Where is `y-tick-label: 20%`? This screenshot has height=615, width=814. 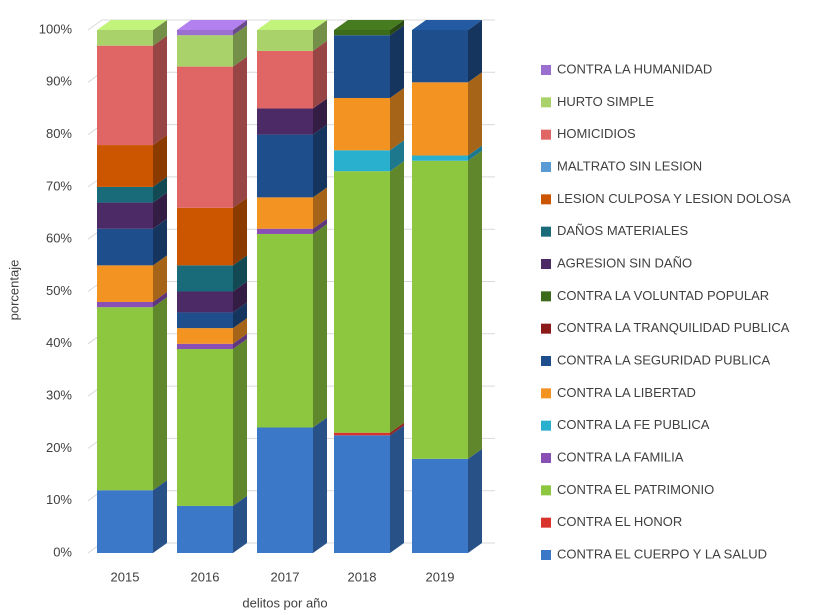 y-tick-label: 20% is located at coordinates (59, 447).